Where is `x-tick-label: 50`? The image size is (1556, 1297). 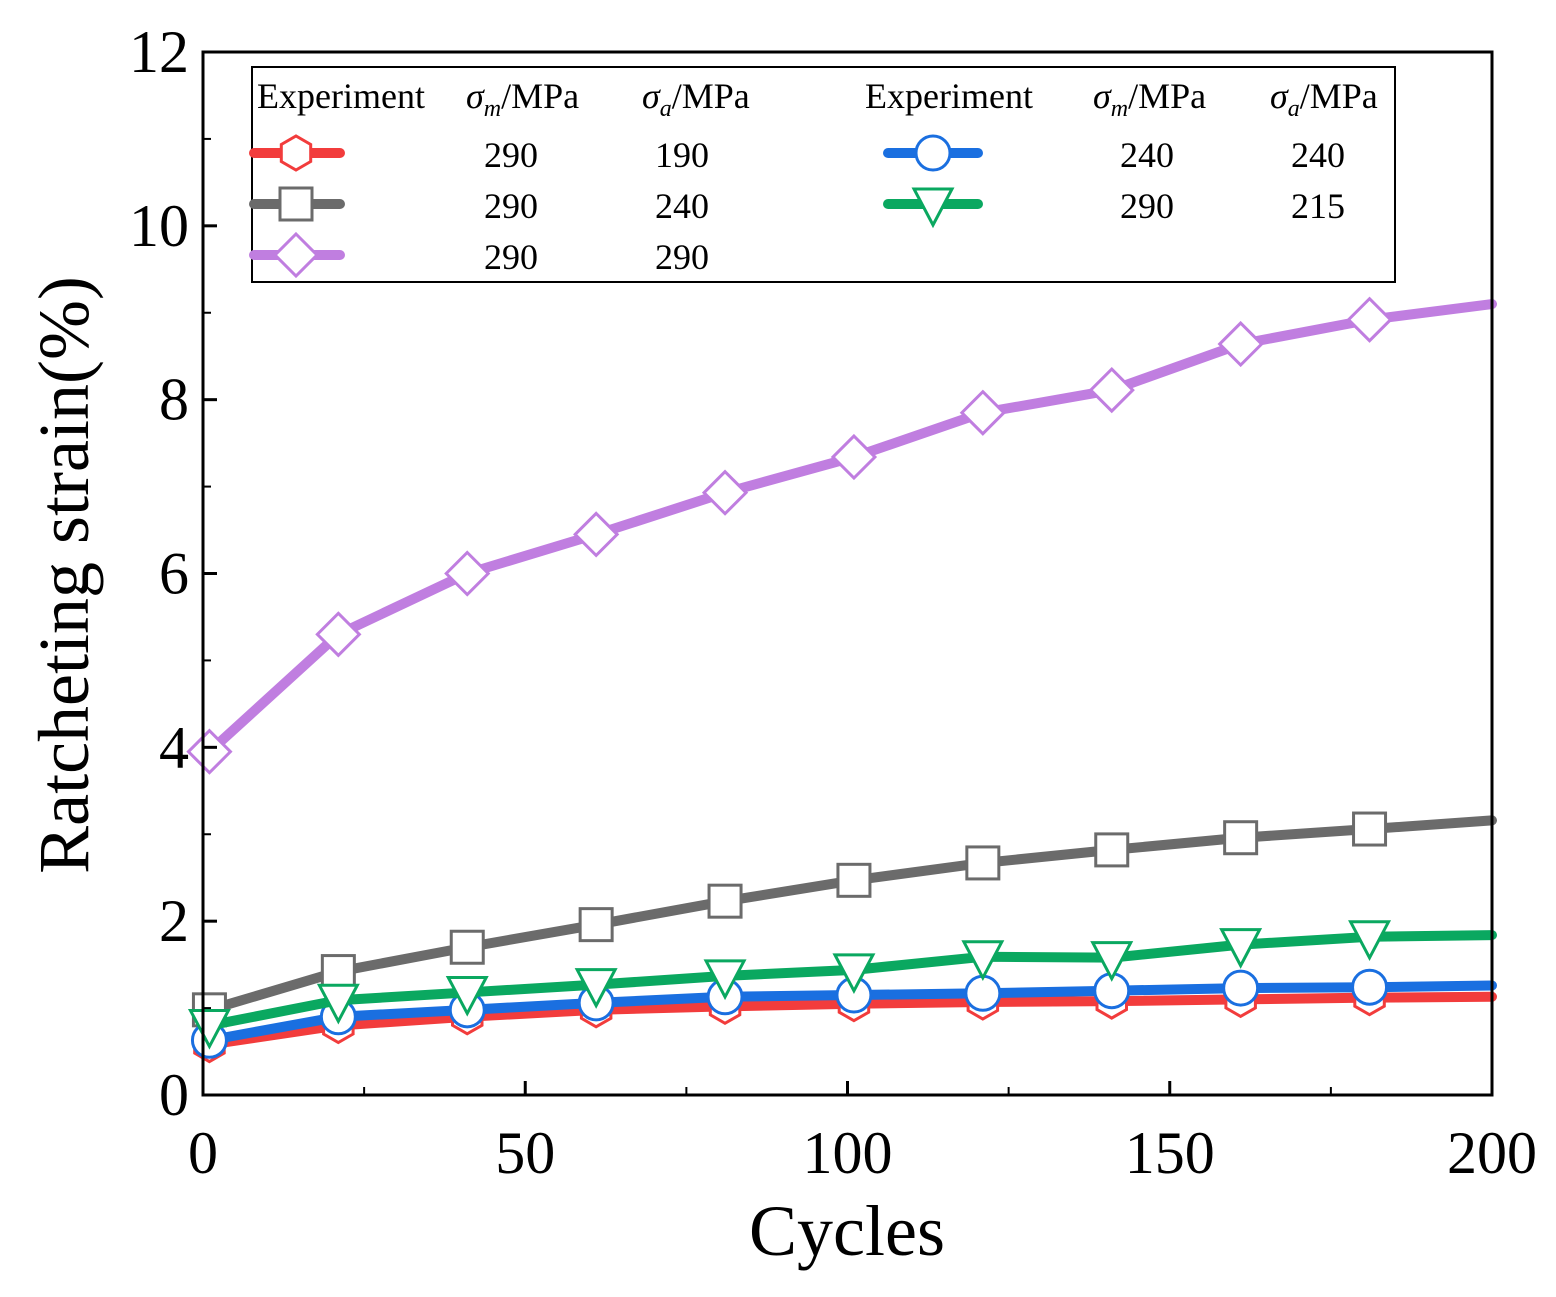 x-tick-label: 50 is located at coordinates (525, 1153).